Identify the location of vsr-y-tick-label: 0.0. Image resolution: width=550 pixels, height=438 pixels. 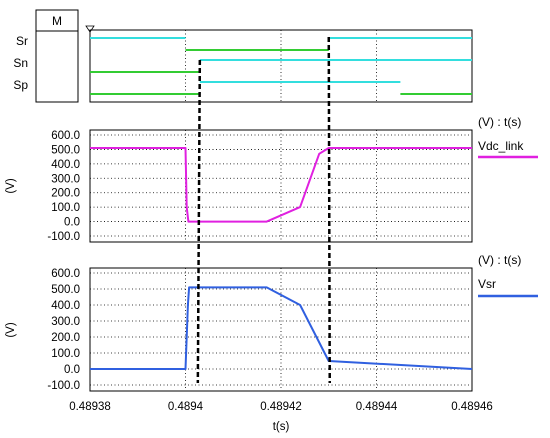
(72, 370).